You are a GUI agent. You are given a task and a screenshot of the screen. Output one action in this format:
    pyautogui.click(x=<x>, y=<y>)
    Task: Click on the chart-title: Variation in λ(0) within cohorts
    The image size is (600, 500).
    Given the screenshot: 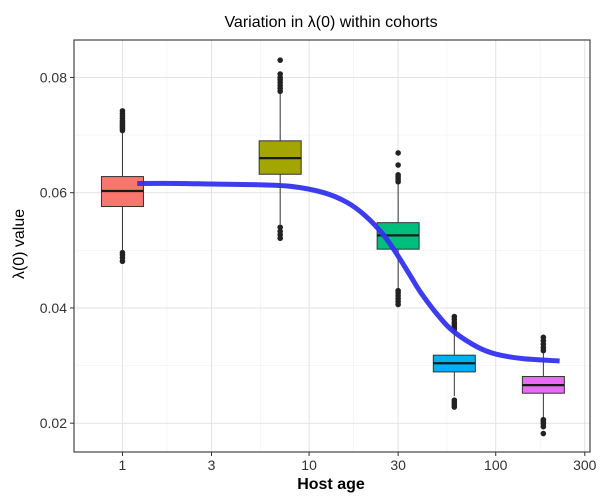 What is the action you would take?
    pyautogui.click(x=330, y=22)
    